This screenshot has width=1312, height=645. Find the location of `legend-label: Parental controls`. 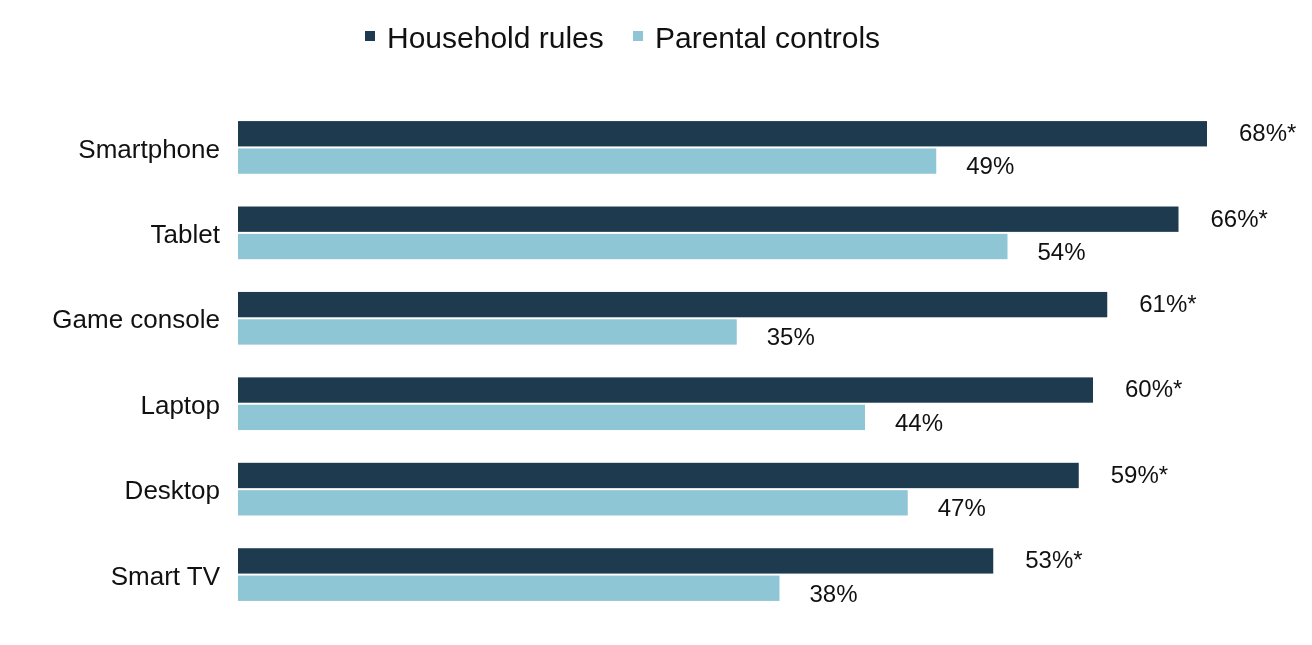

legend-label: Parental controls is located at coordinates (768, 37).